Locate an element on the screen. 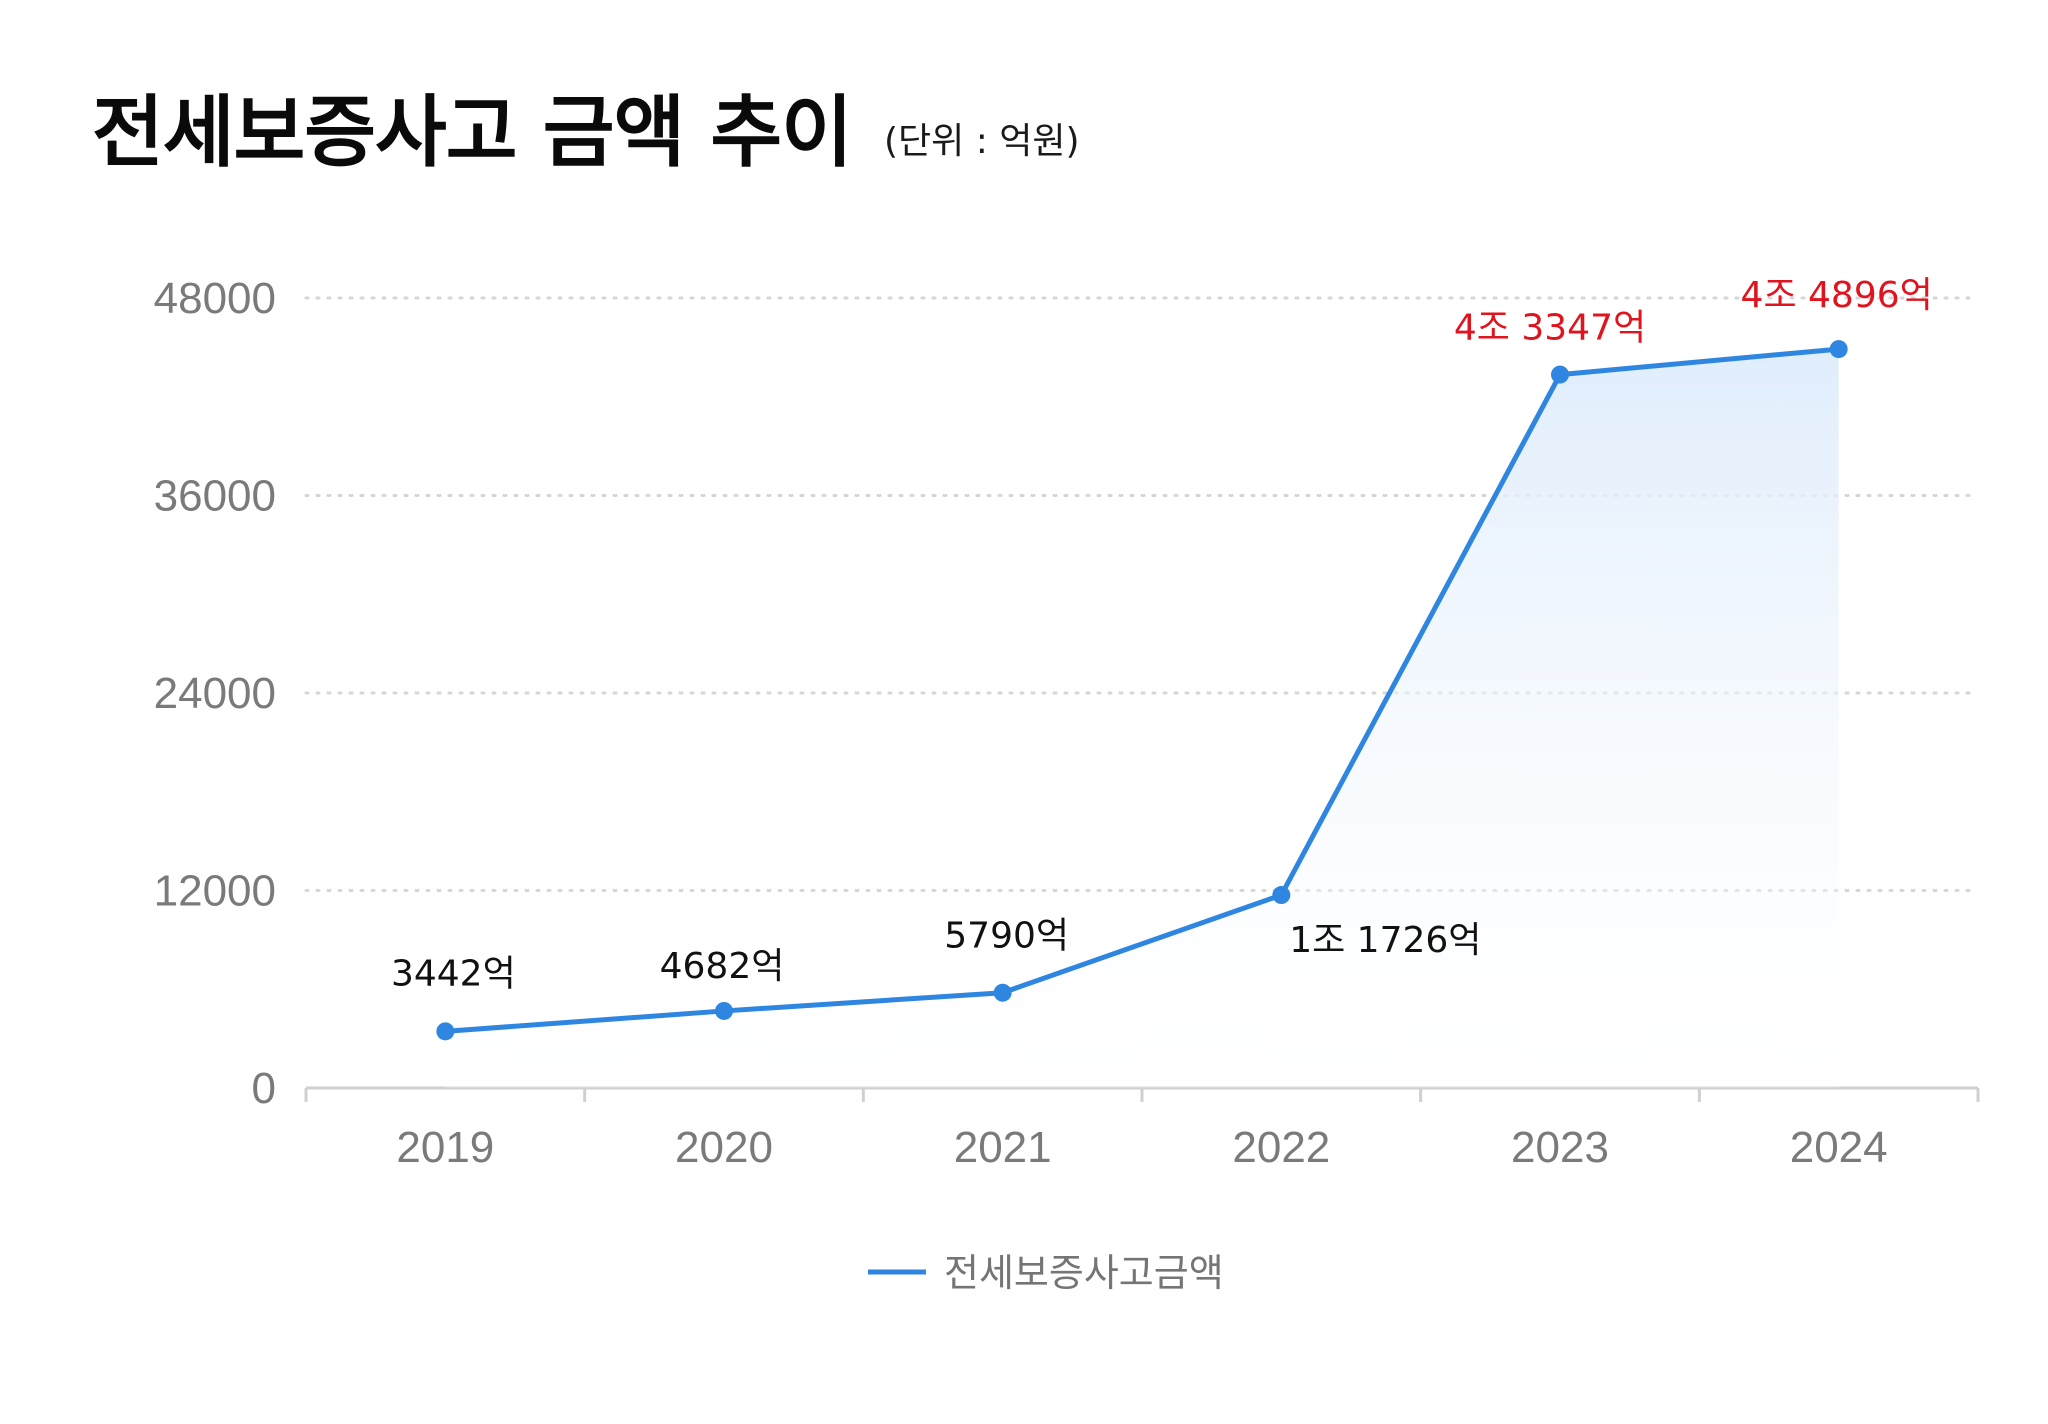 This screenshot has height=1424, width=2048. data-label: 1조 1726억 is located at coordinates (1385, 940).